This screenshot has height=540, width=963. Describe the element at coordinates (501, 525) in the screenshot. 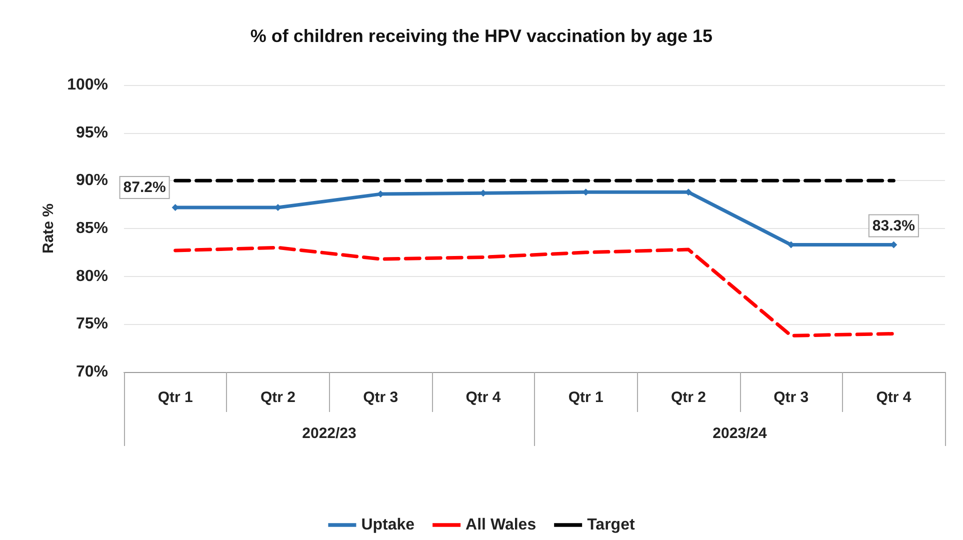

I see `legend-label: All Wales` at that location.